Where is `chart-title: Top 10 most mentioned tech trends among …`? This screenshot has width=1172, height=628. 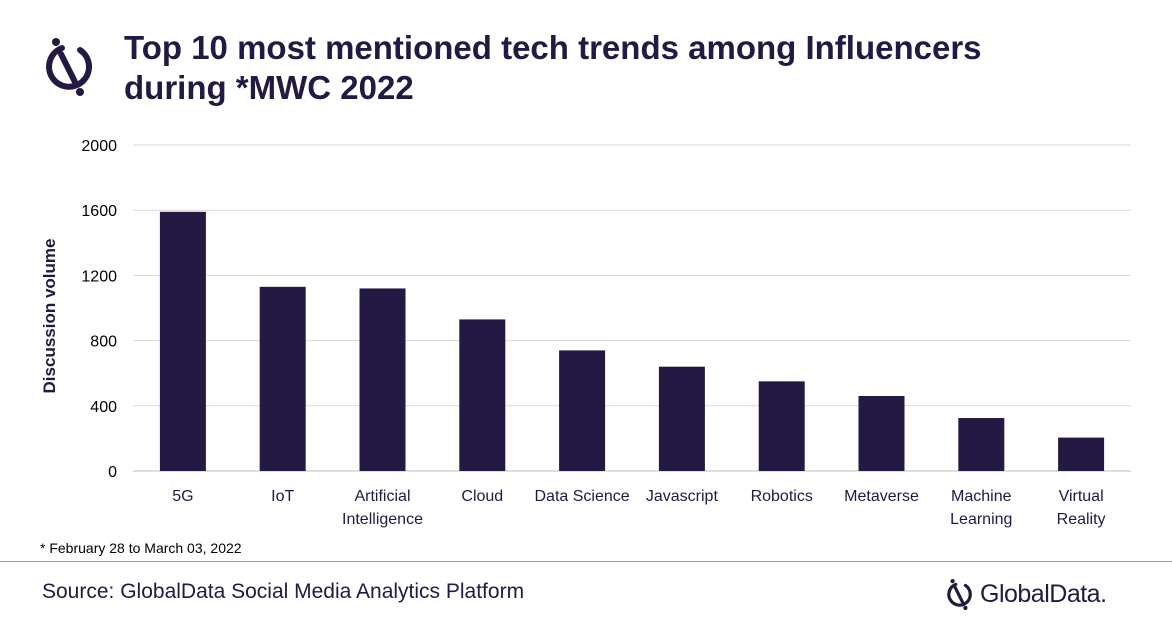
chart-title: Top 10 most mentioned tech trends among … is located at coordinates (594, 68).